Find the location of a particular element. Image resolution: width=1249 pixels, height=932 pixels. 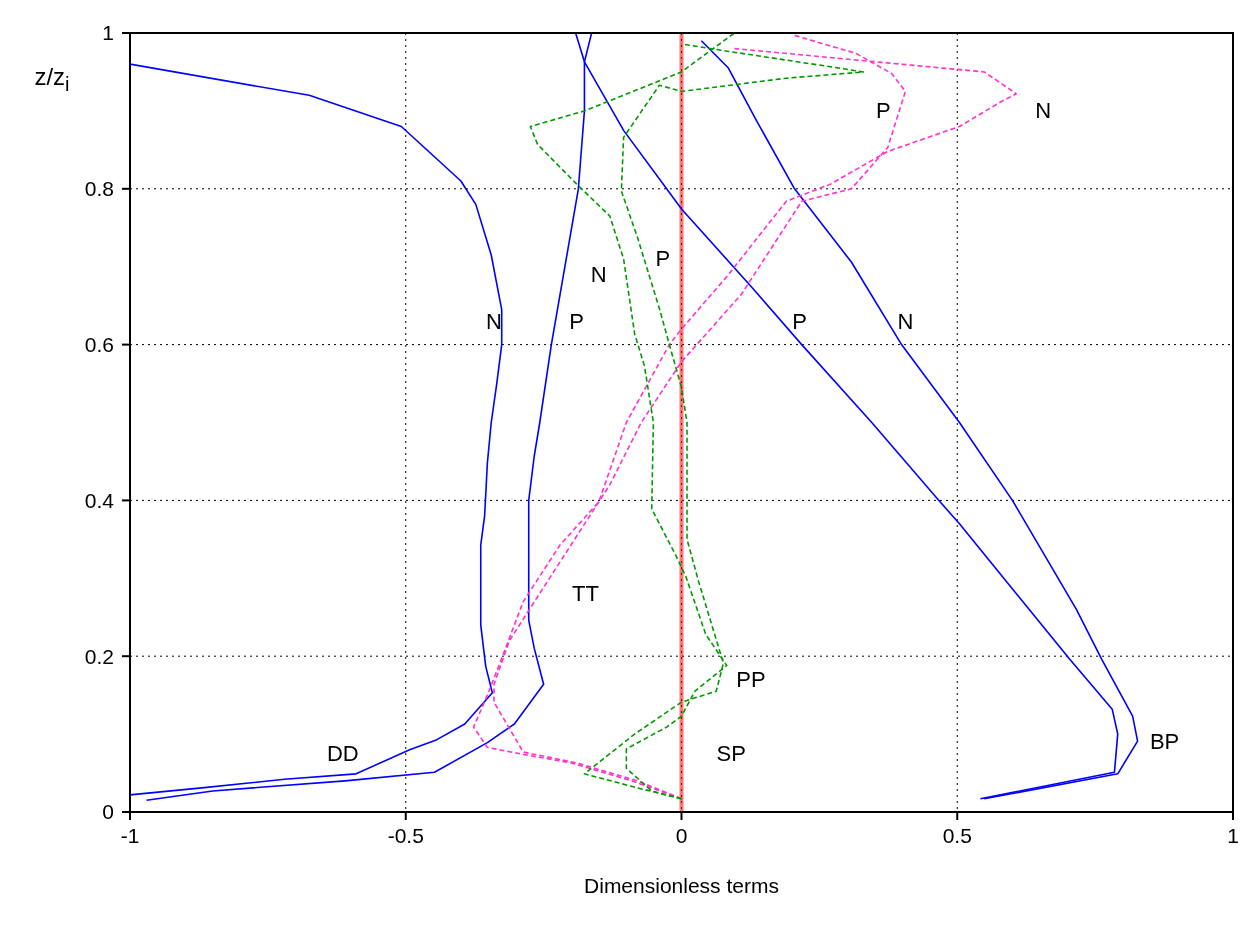

y-tick-label: 0.4 is located at coordinates (99, 500).